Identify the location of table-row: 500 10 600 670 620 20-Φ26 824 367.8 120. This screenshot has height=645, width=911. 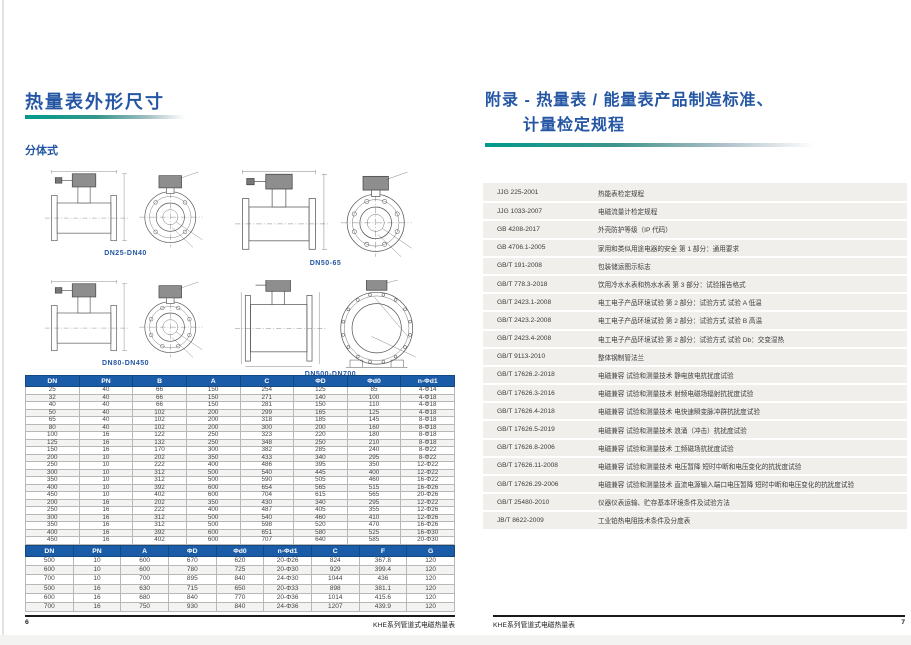
(240, 561).